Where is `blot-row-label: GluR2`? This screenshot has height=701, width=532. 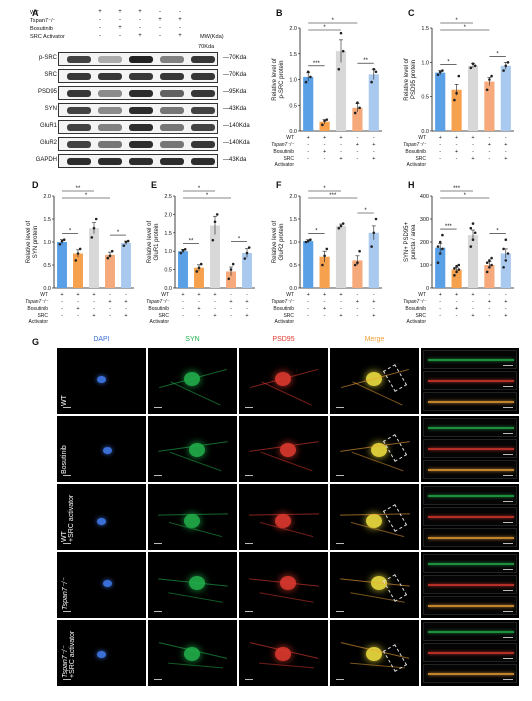 blot-row-label: GluR2 is located at coordinates (48, 143).